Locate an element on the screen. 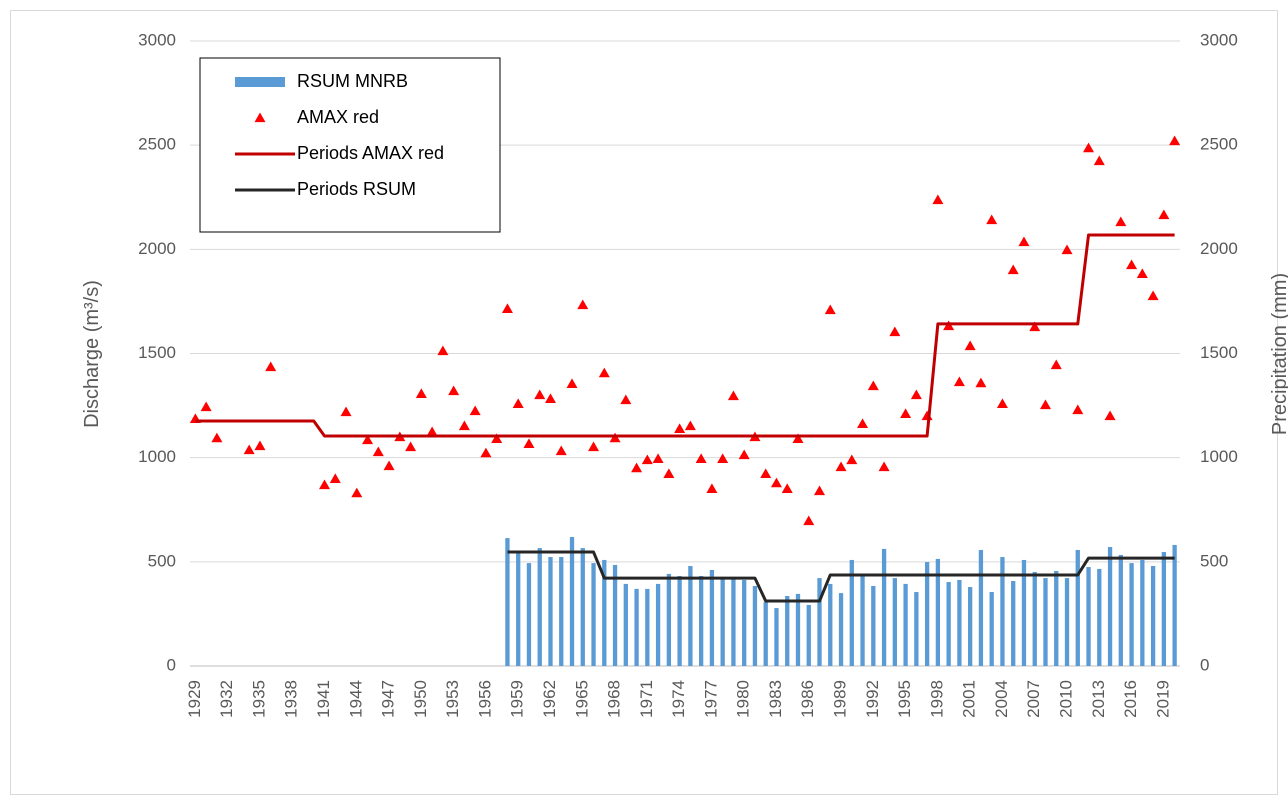  x-tick-label: 1959 is located at coordinates (517, 699).